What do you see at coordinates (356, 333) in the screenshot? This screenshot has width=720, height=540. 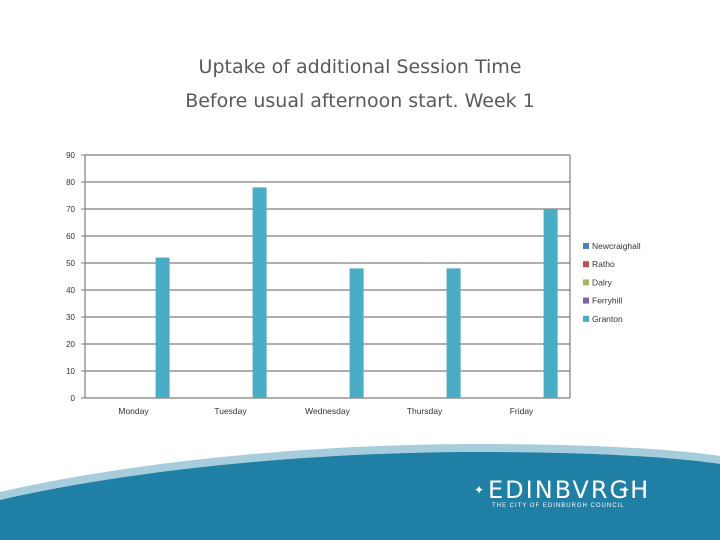 I see `bar-wednesday` at bounding box center [356, 333].